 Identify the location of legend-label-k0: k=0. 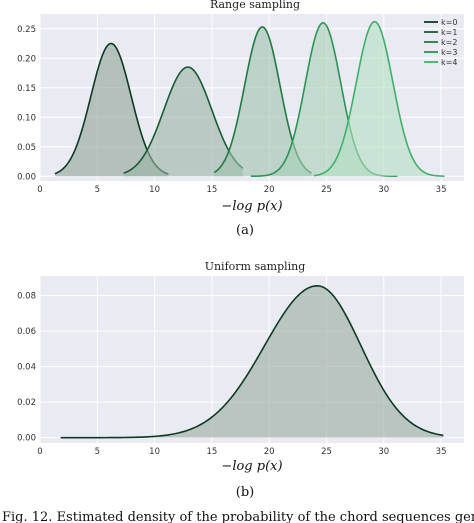
(449, 22).